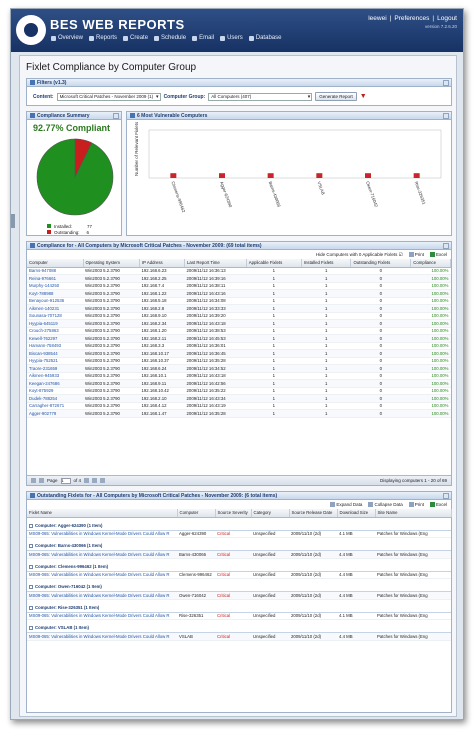 The width and height of the screenshot is (474, 729). Describe the element at coordinates (55, 391) in the screenshot. I see `computer-link: Koyt-875929` at that location.